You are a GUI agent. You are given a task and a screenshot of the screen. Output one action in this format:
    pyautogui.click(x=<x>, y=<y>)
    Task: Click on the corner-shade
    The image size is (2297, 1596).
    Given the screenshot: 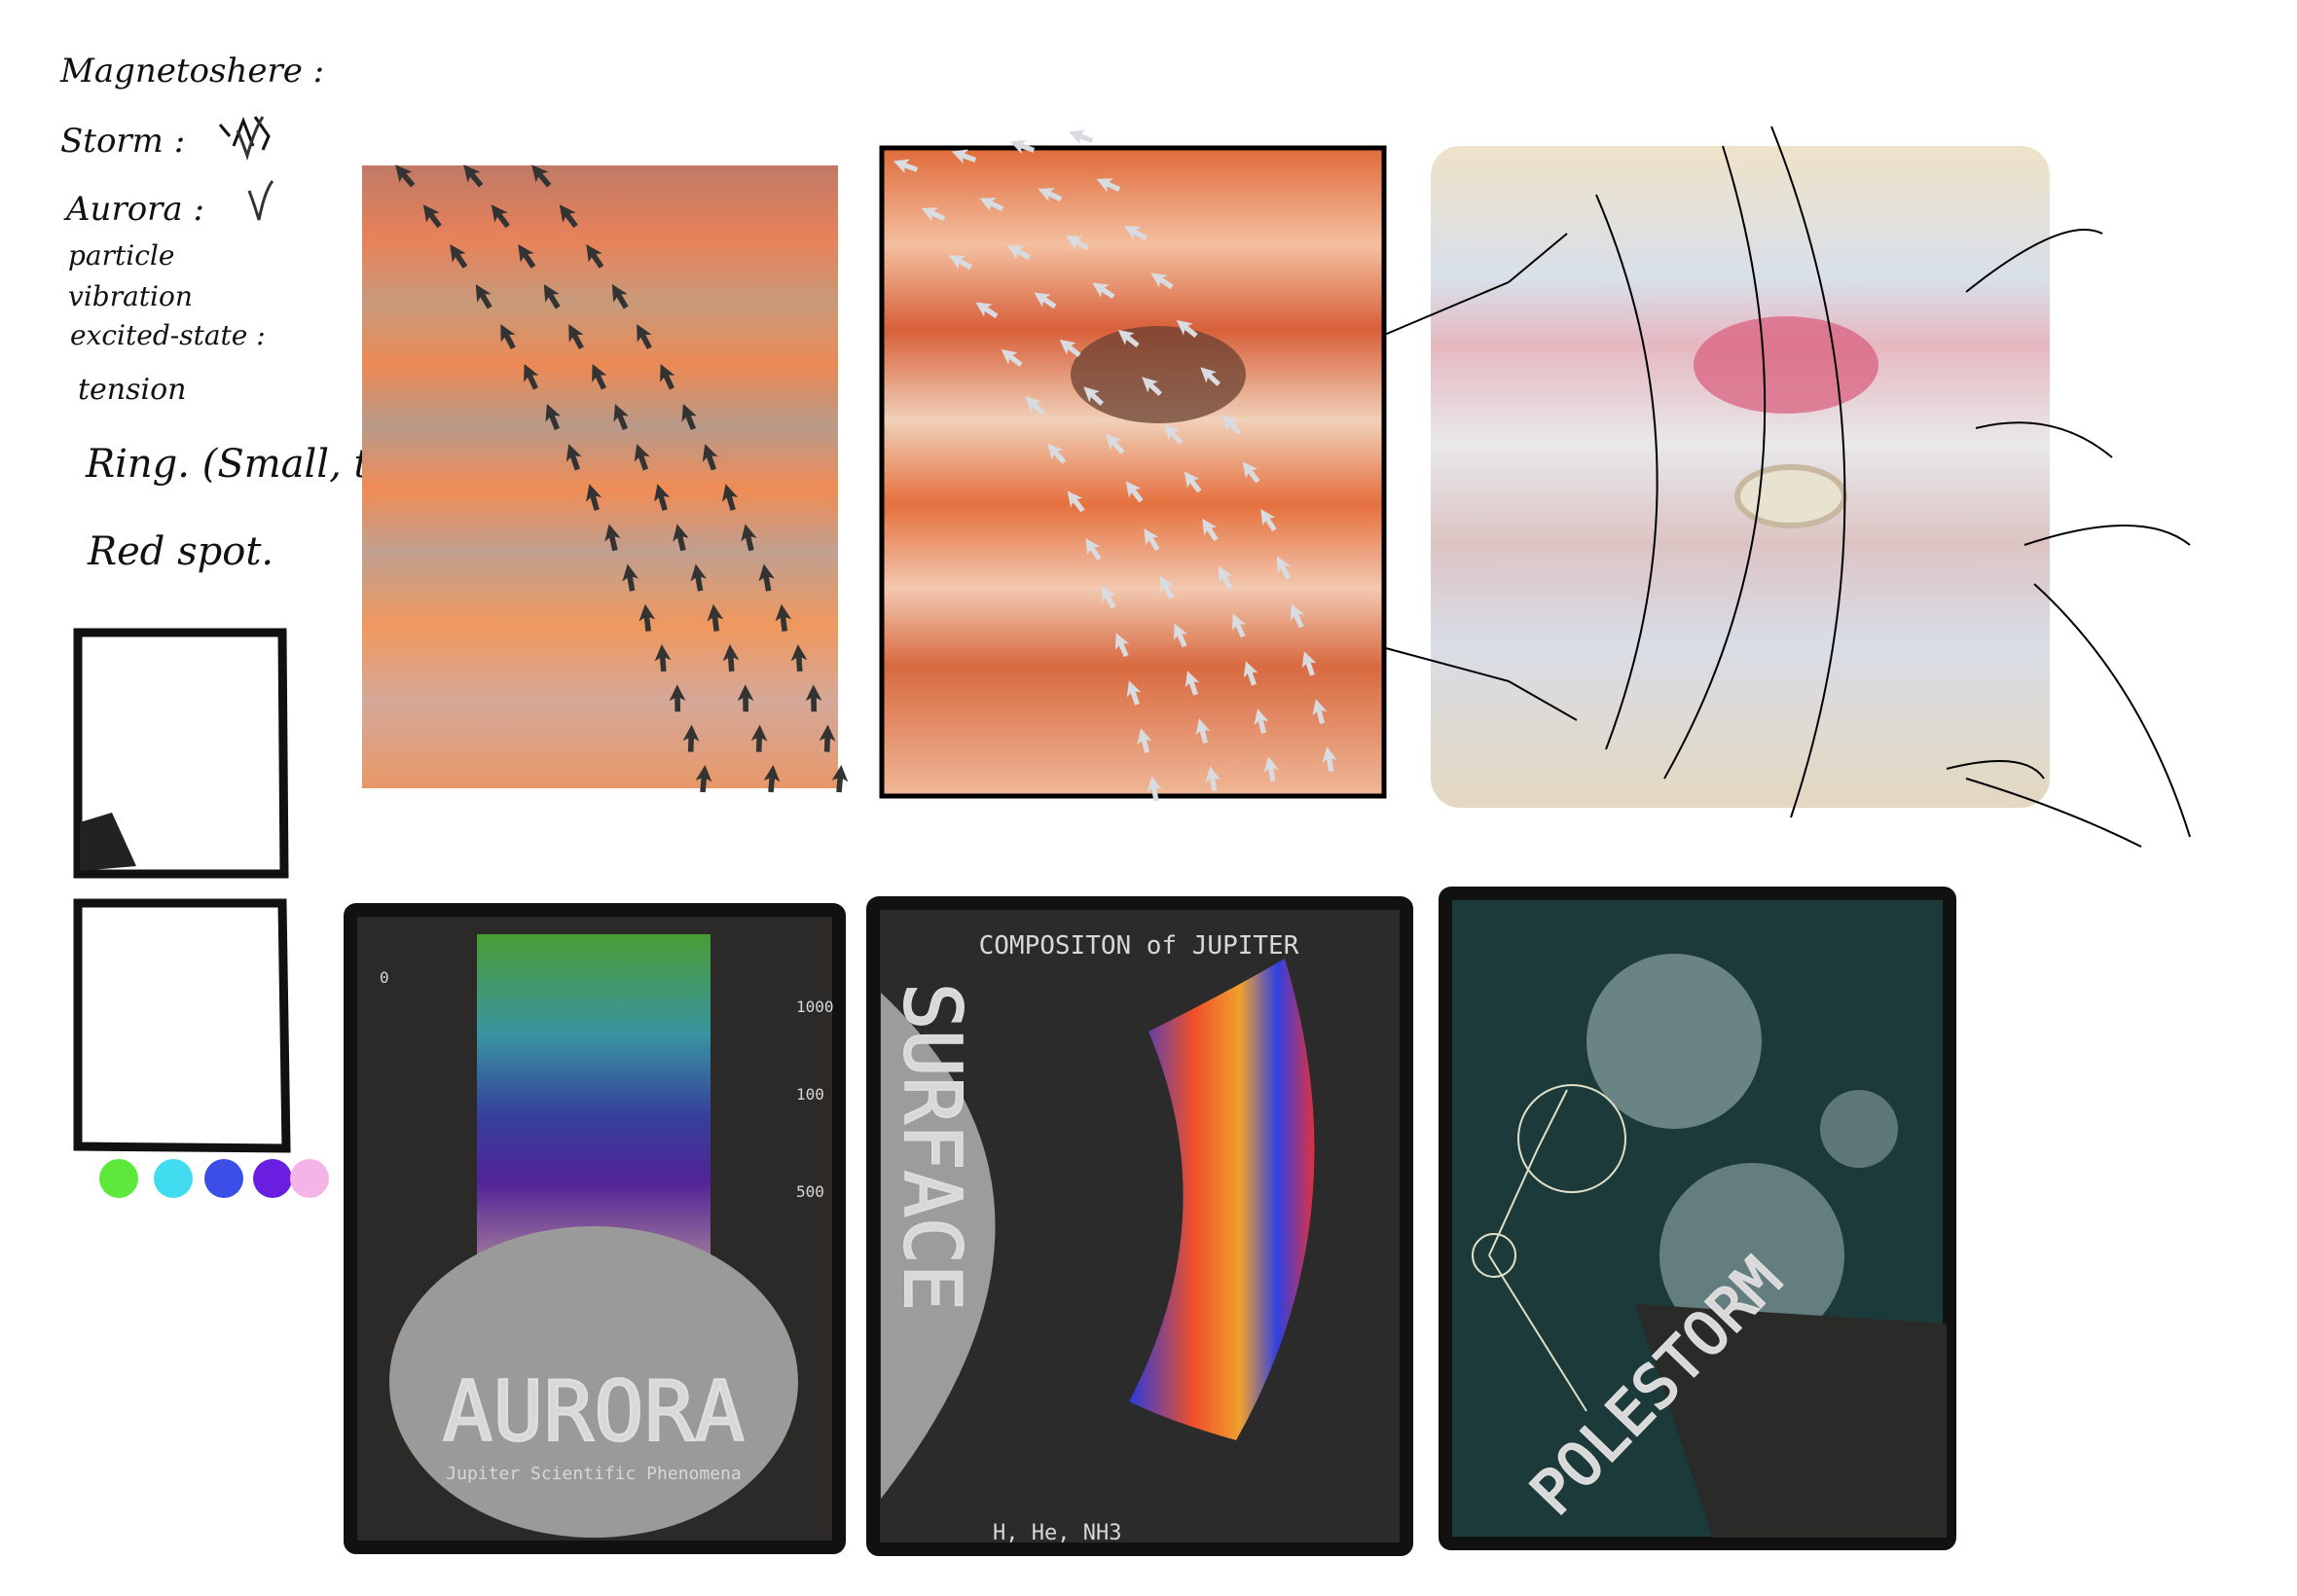 What is the action you would take?
    pyautogui.click(x=1791, y=1421)
    